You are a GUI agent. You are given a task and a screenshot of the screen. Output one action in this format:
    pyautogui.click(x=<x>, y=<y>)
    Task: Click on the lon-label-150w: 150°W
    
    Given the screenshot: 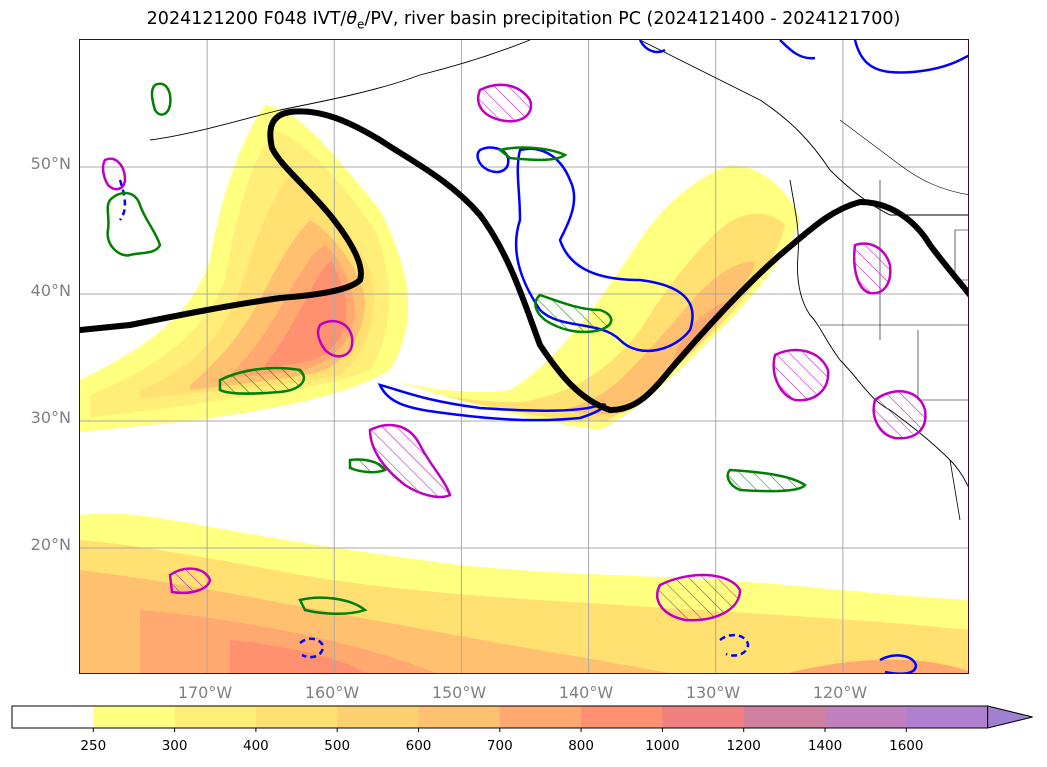 What is the action you would take?
    pyautogui.click(x=459, y=692)
    